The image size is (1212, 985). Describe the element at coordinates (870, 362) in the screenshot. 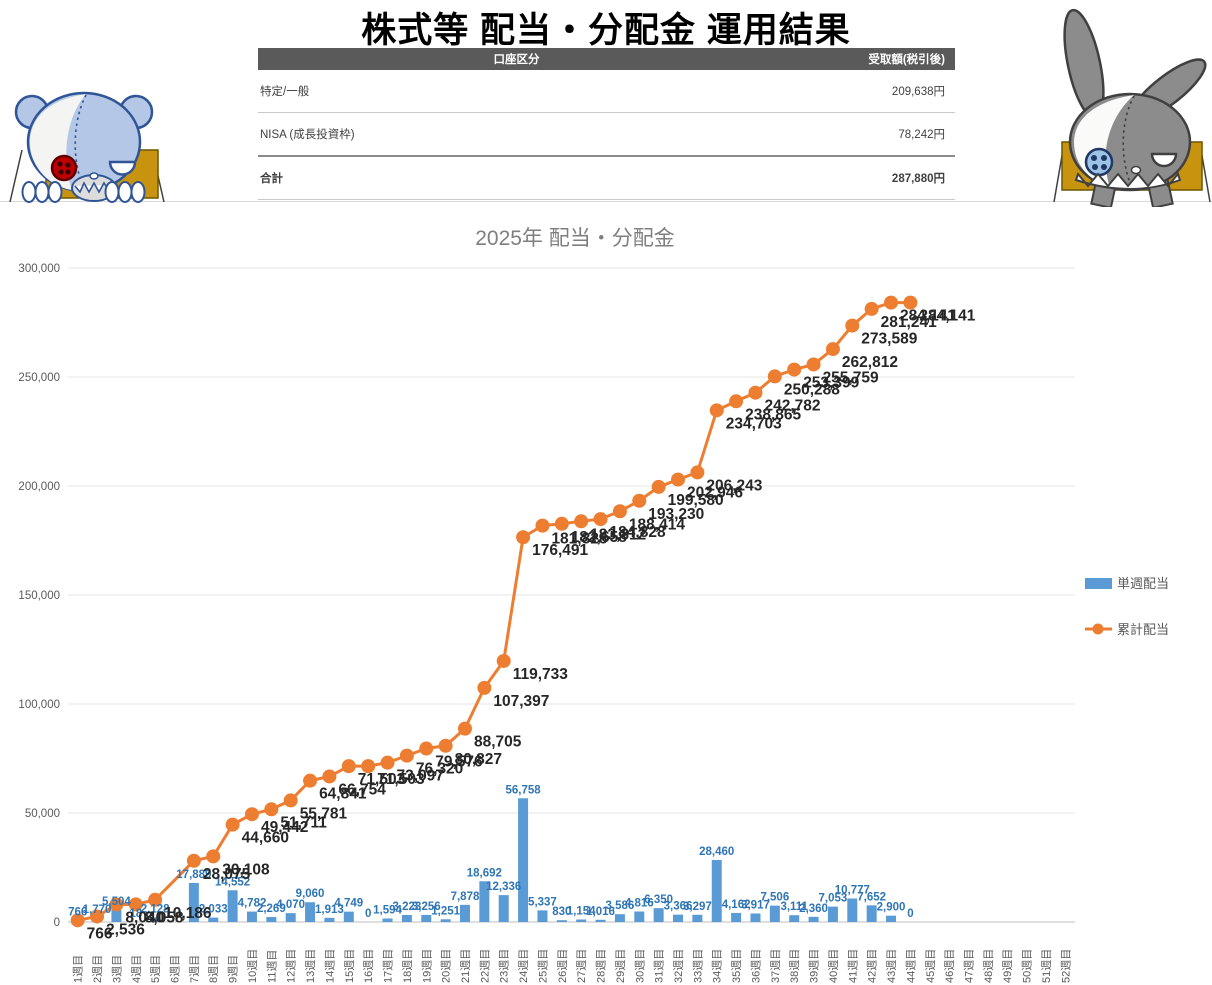

I see `cumulative-point-label: 262,812` at that location.